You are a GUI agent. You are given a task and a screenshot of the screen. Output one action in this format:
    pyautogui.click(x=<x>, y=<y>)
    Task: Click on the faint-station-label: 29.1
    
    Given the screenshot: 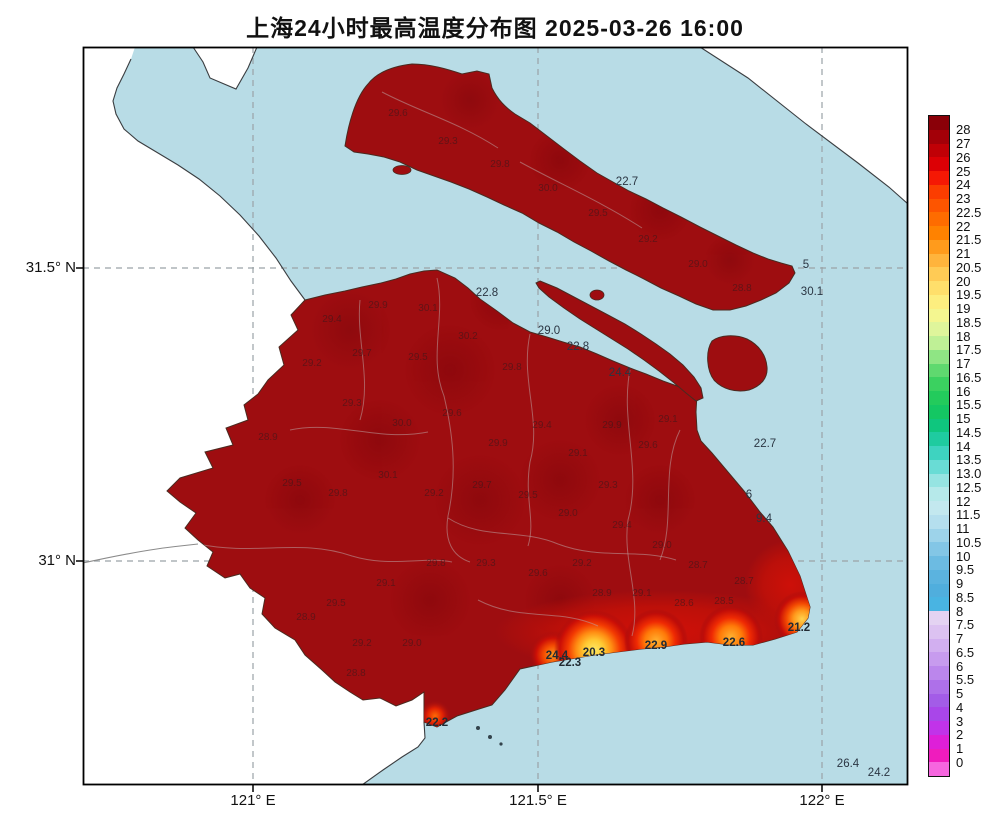 What is the action you would take?
    pyautogui.click(x=668, y=419)
    